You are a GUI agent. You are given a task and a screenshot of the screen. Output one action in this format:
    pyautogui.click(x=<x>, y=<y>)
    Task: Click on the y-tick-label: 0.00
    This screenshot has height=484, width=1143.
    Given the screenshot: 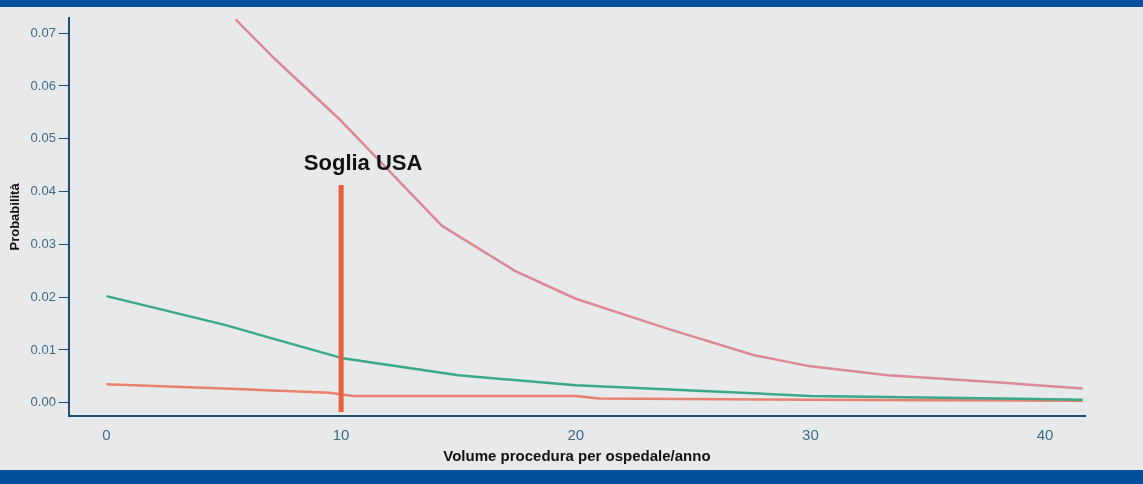 What is the action you would take?
    pyautogui.click(x=43, y=402)
    